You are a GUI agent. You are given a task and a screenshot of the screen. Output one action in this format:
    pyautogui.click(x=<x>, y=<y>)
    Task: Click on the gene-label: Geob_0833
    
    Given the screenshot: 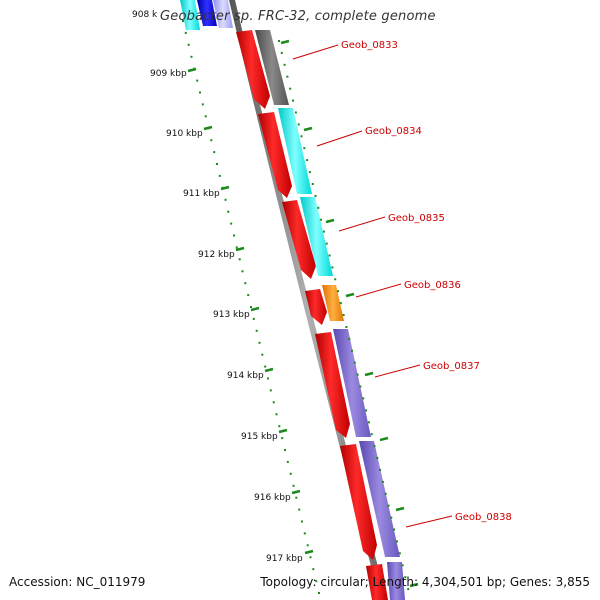 What is the action you would take?
    pyautogui.click(x=369, y=45)
    